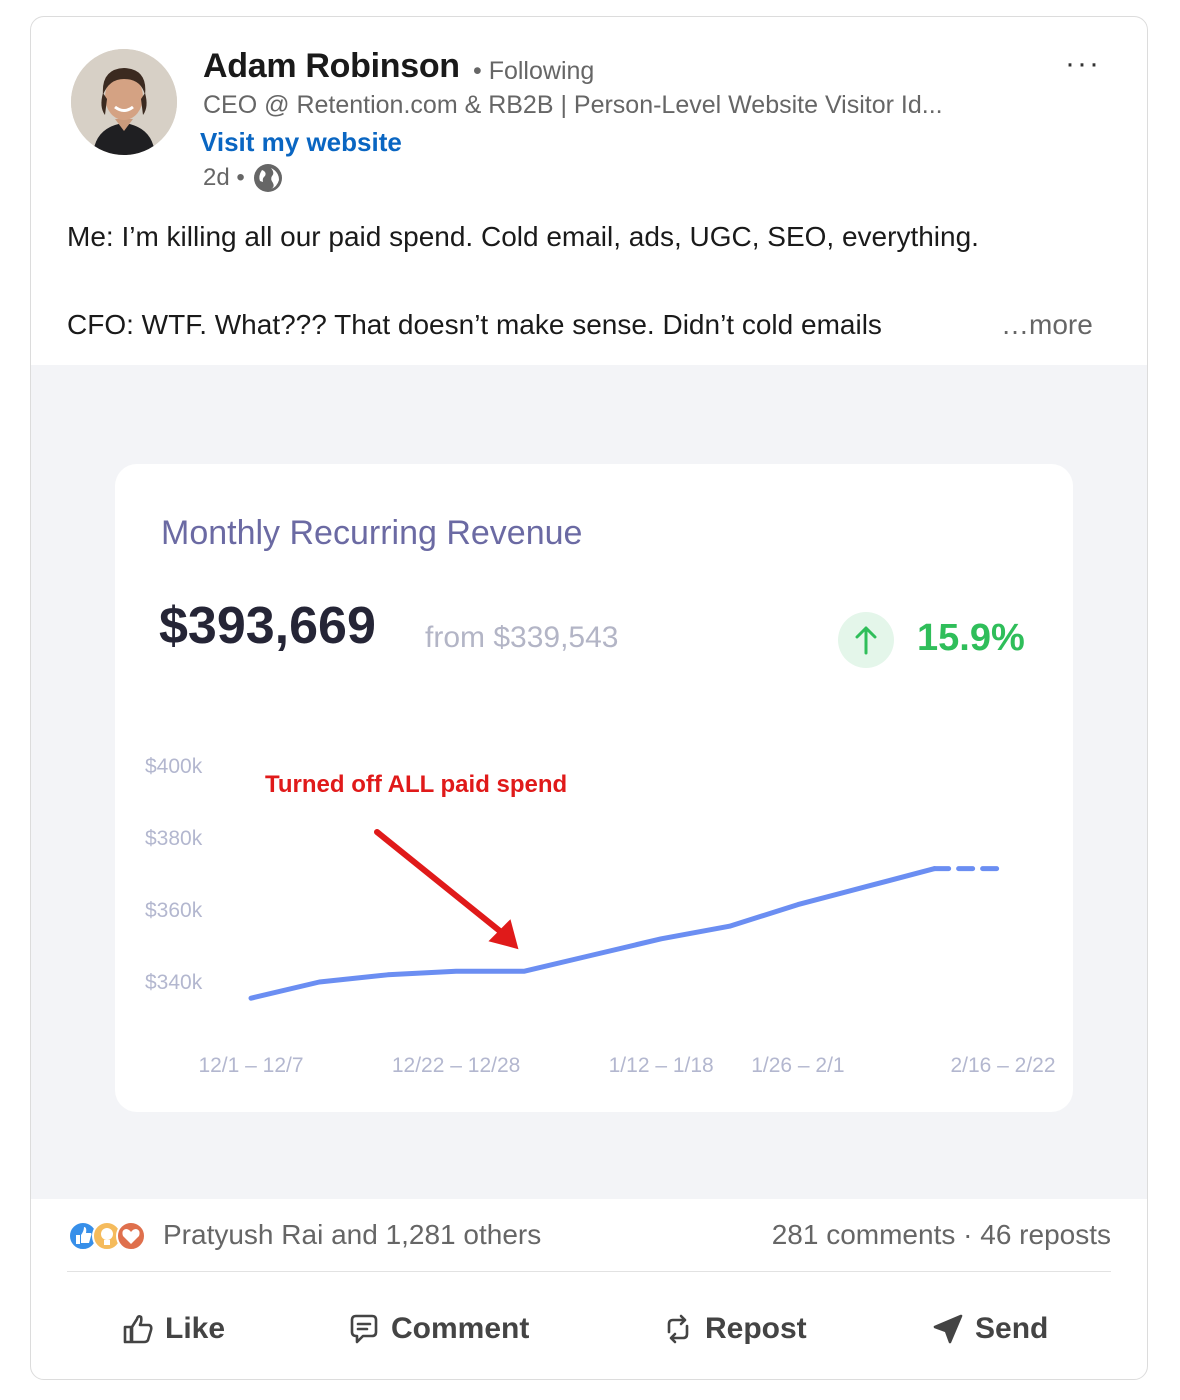  What do you see at coordinates (589, 1271) in the screenshot?
I see `divider` at bounding box center [589, 1271].